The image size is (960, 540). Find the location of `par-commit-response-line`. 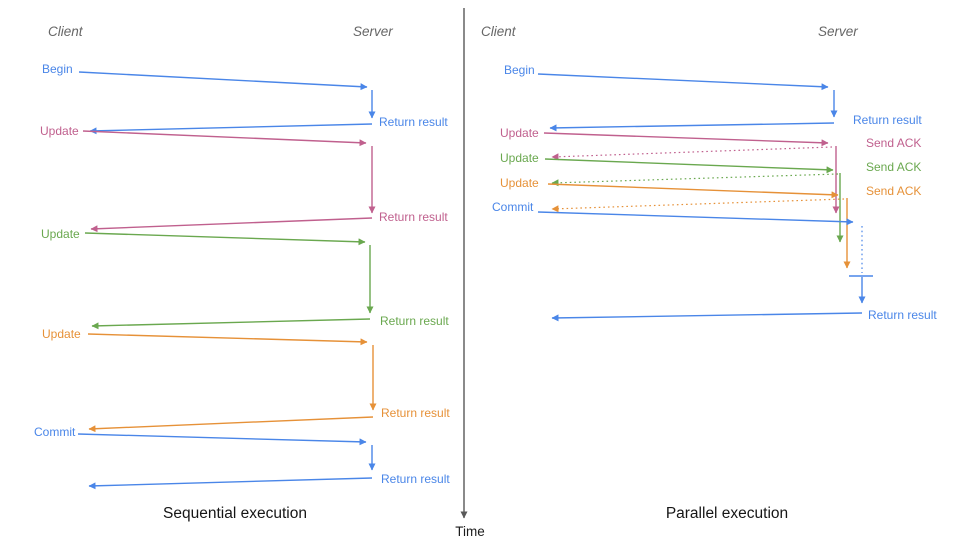

par-commit-response-line is located at coordinates (707, 317).